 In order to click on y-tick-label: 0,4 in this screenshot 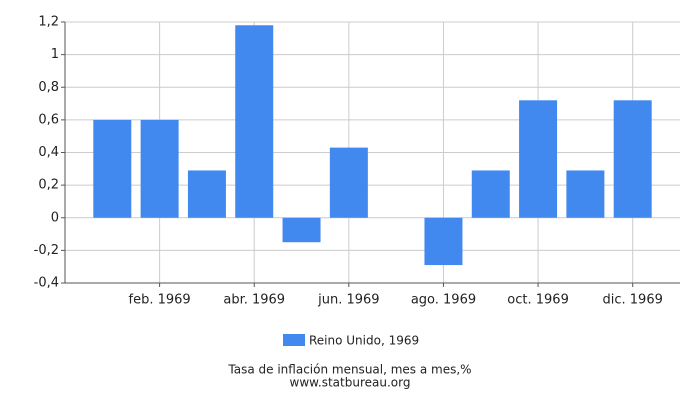, I will do `click(48, 152)`.